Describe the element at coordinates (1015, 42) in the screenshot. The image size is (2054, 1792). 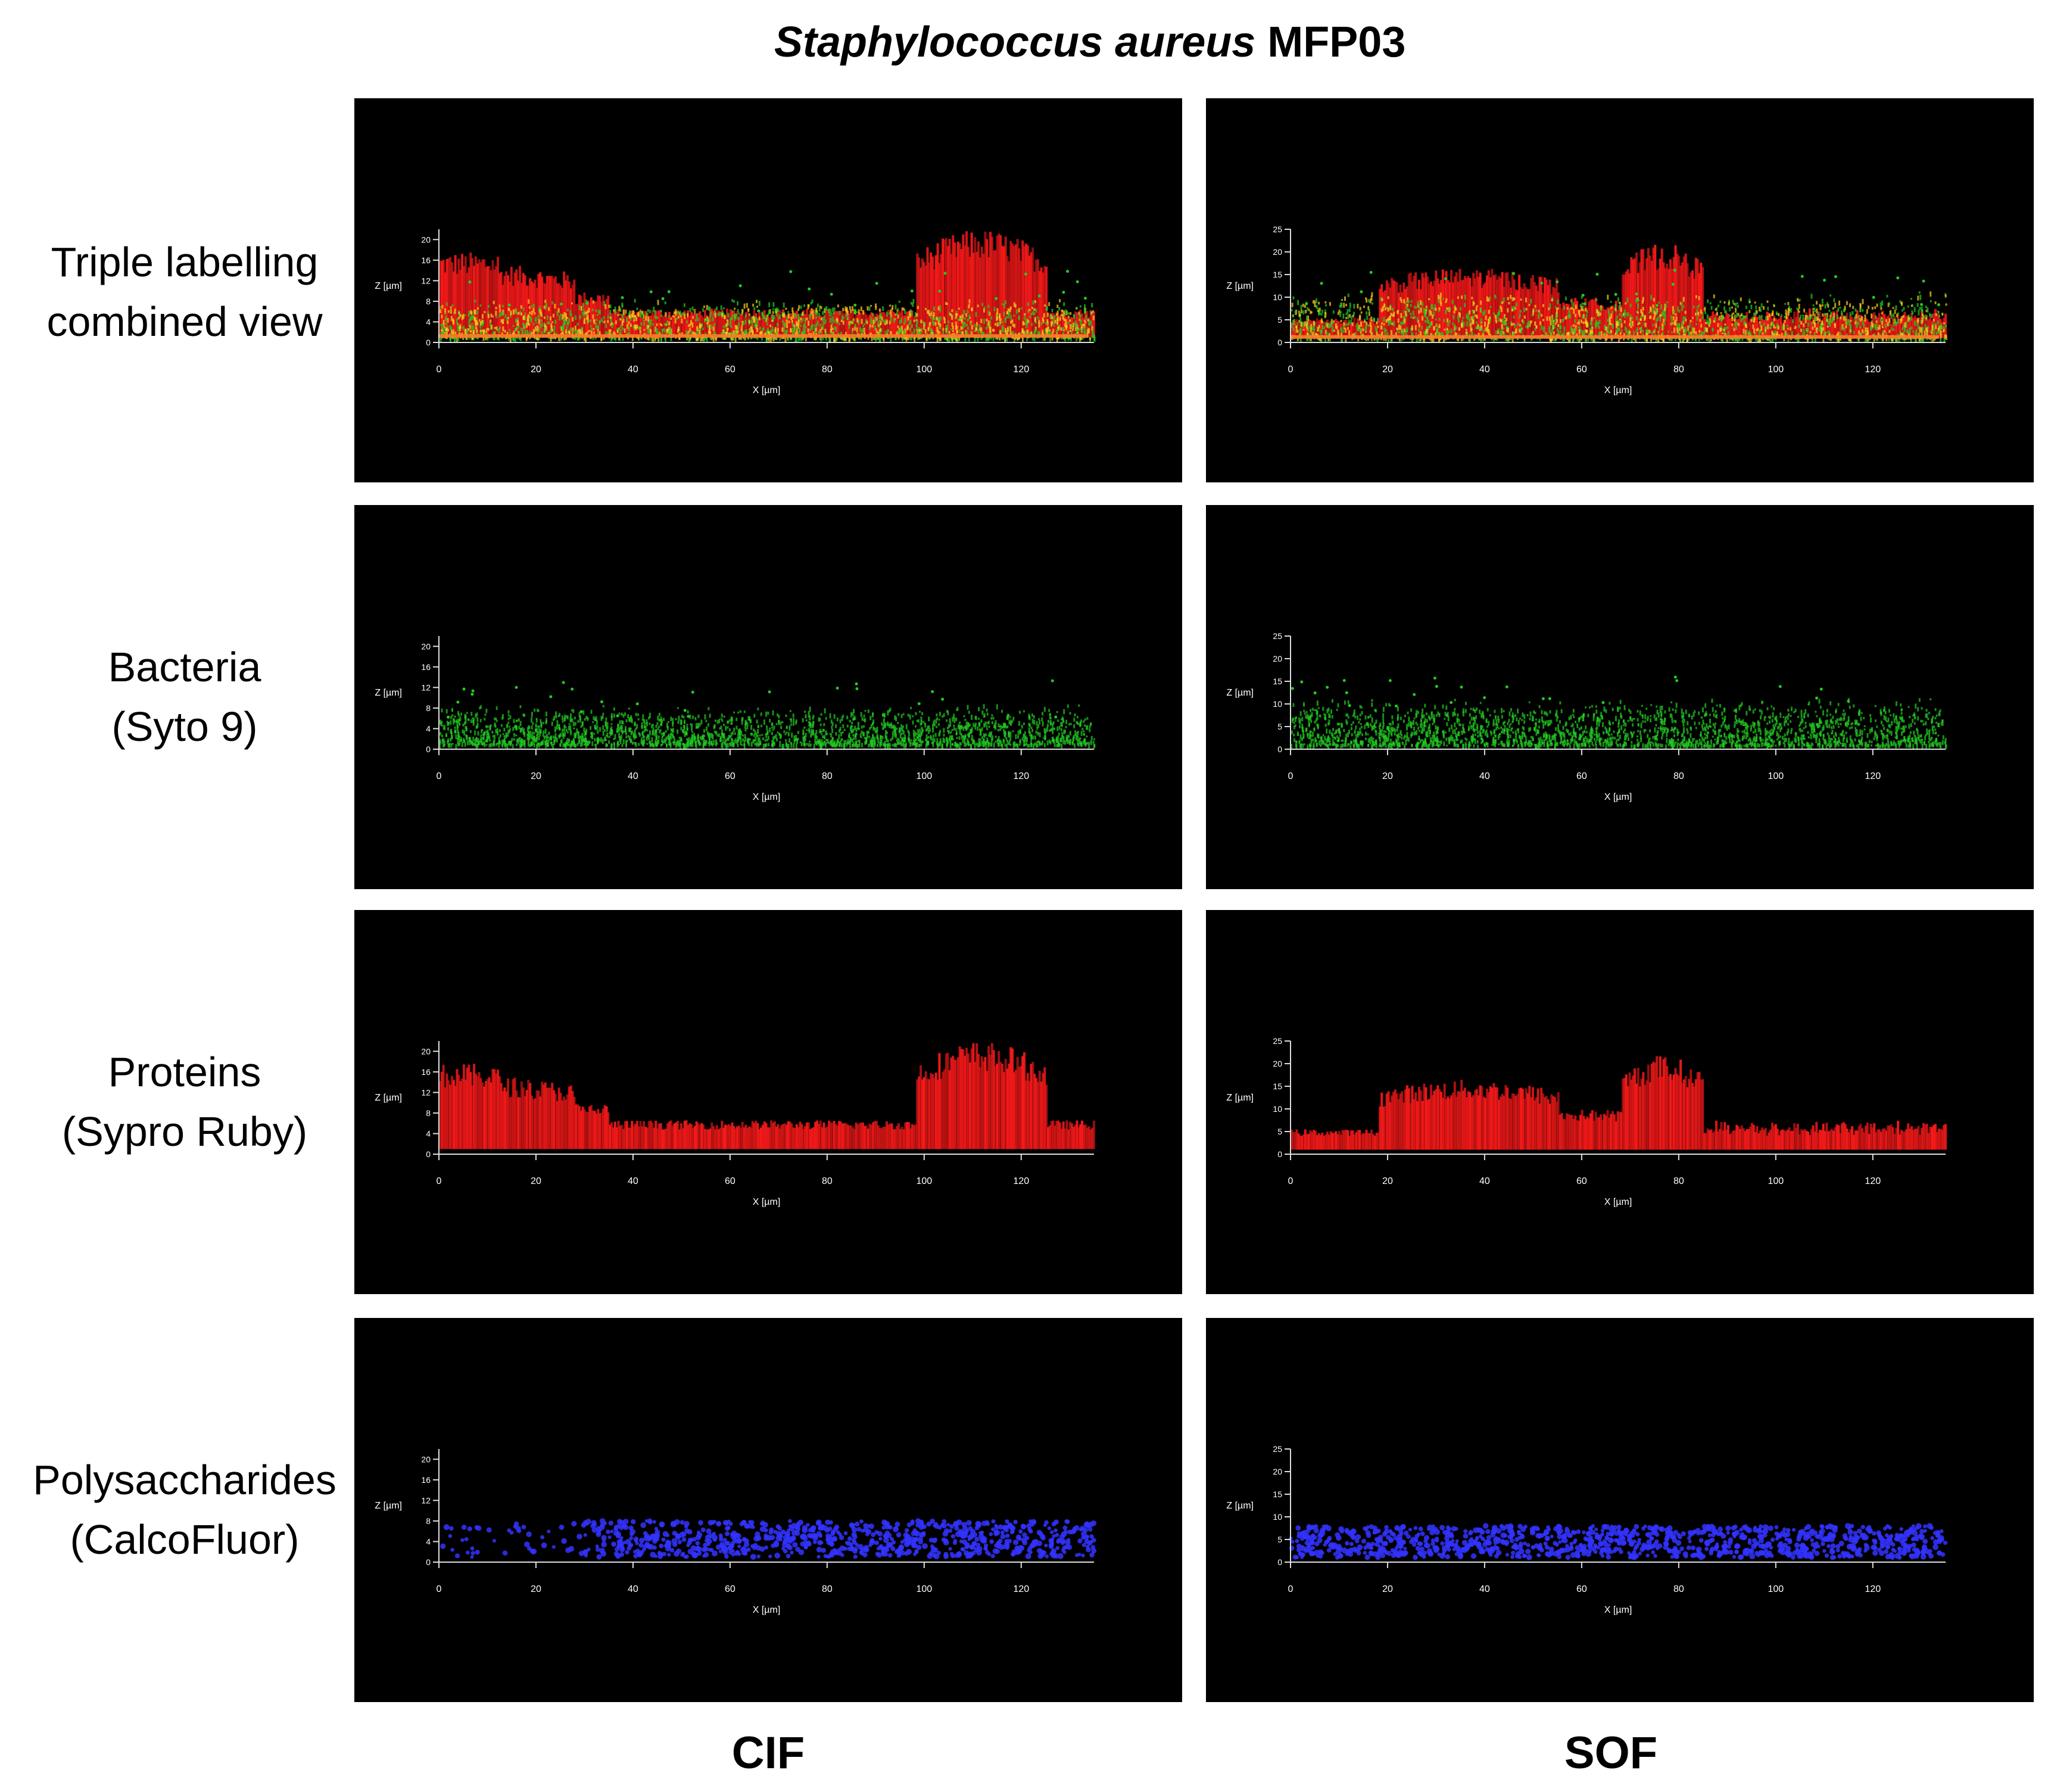
I see `title-species: Staphylococcus aureus` at that location.